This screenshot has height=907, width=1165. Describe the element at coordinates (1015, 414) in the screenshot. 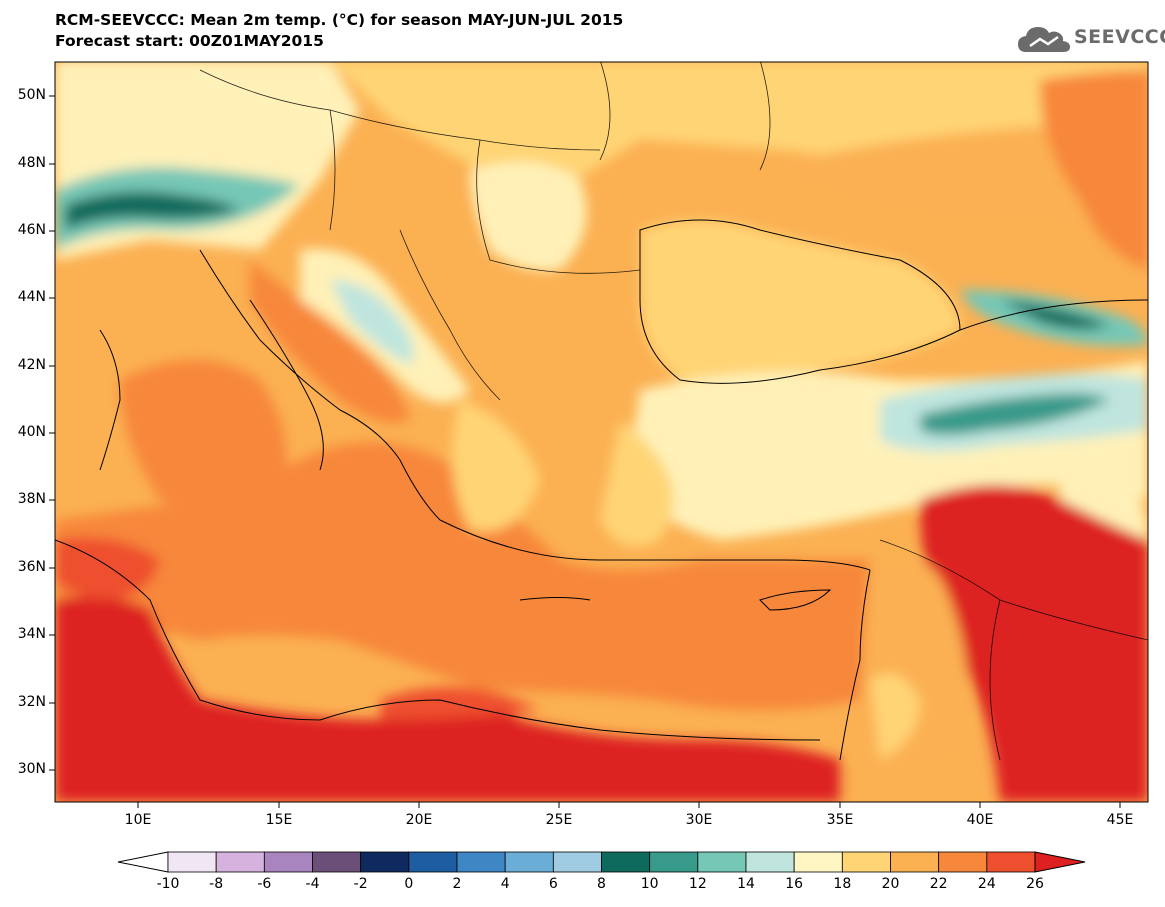

I see `anatolia-teal-core` at that location.